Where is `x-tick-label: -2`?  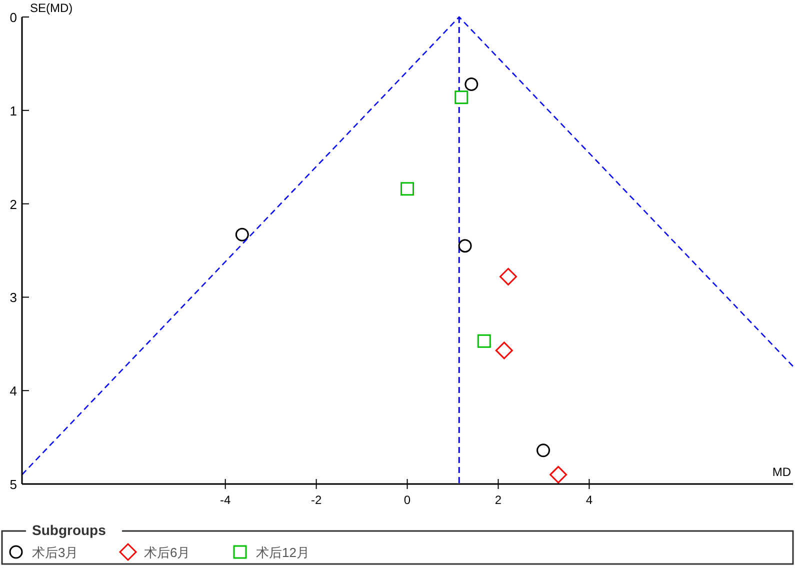
x-tick-label: -2 is located at coordinates (316, 500).